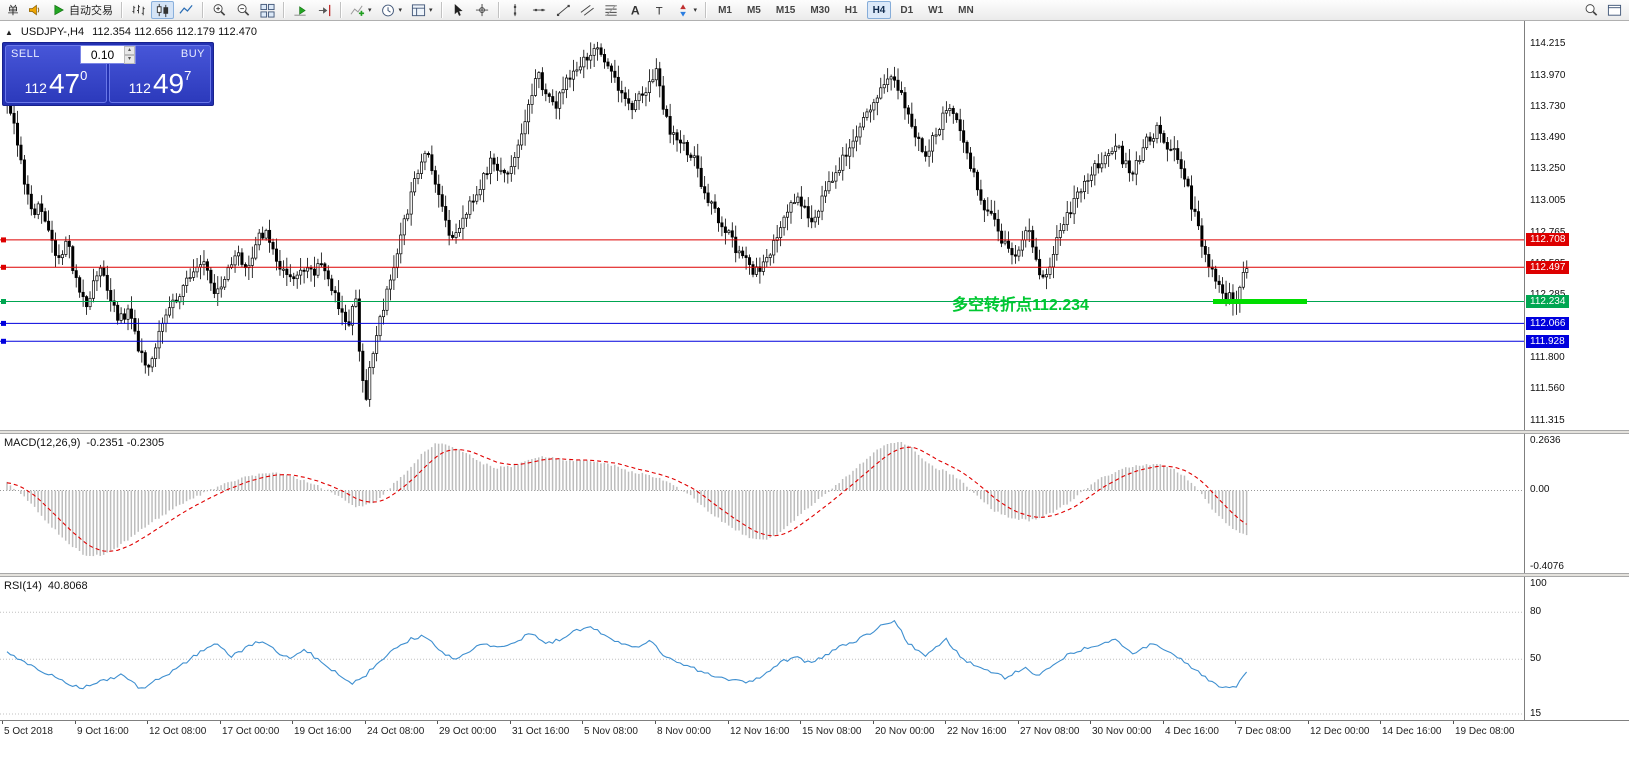  What do you see at coordinates (243, 10) in the screenshot?
I see `zoom-out-button` at bounding box center [243, 10].